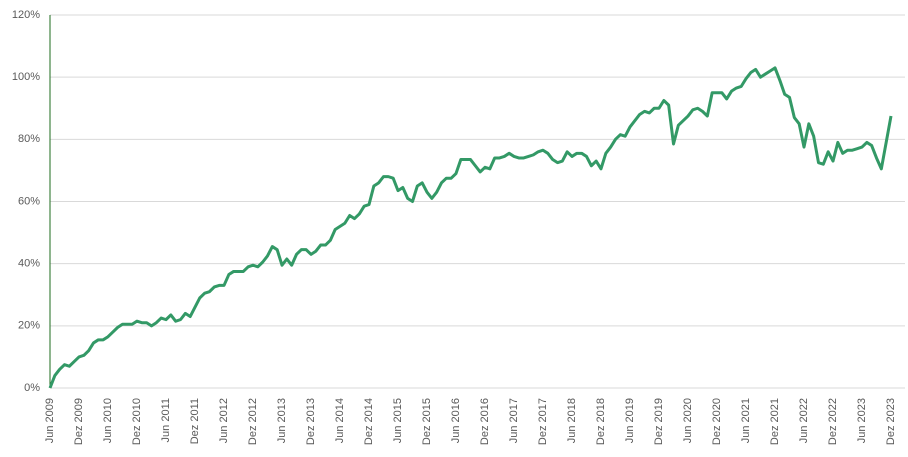  I want to click on x-tick-label: Jun 2023, so click(862, 420).